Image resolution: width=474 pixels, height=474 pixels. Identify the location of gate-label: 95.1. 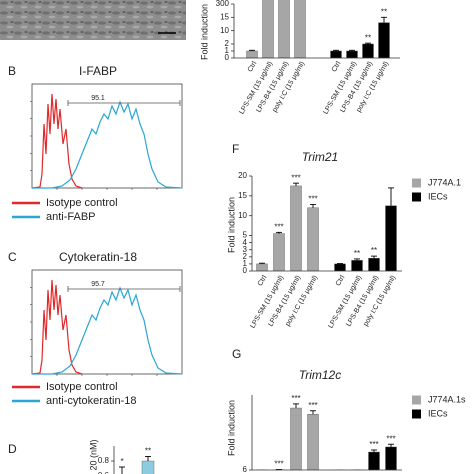
(98, 98).